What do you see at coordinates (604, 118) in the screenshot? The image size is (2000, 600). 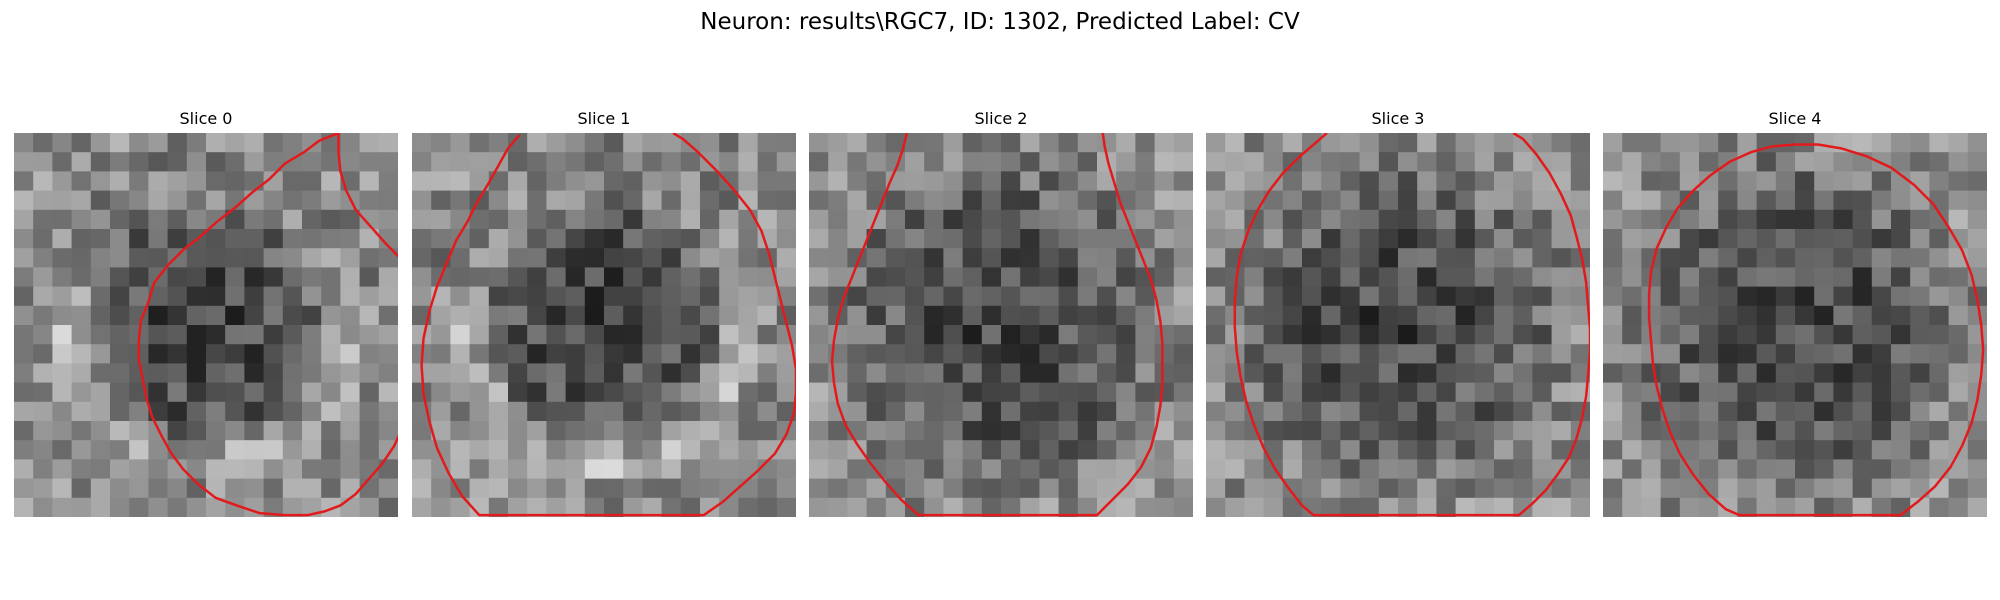 I see `slice-title: Slice 1` at bounding box center [604, 118].